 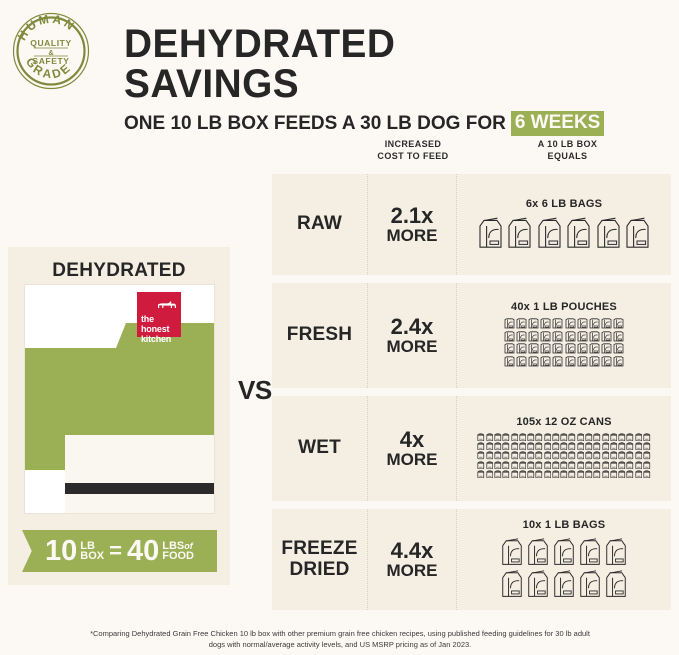 I want to click on row-equals-caption: 105x 12 OZ CANS, so click(x=564, y=422).